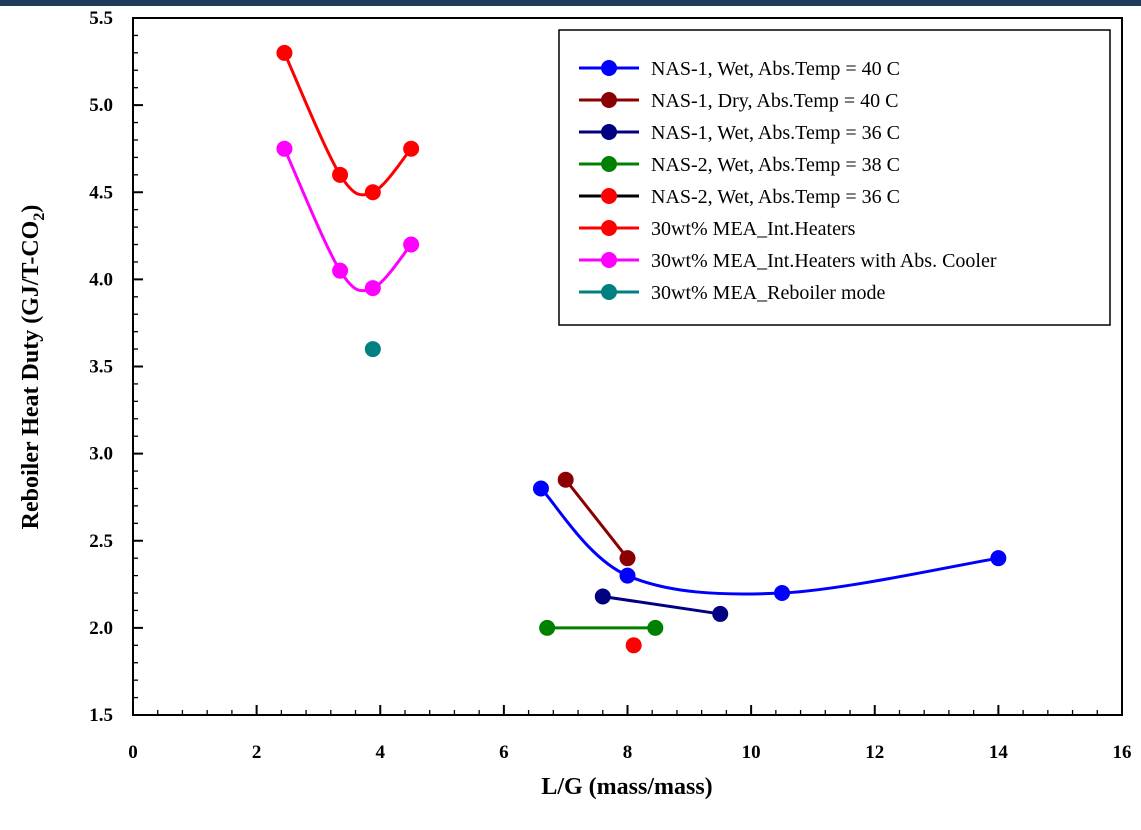 This screenshot has width=1141, height=830. I want to click on x-tick-label: 10, so click(751, 752).